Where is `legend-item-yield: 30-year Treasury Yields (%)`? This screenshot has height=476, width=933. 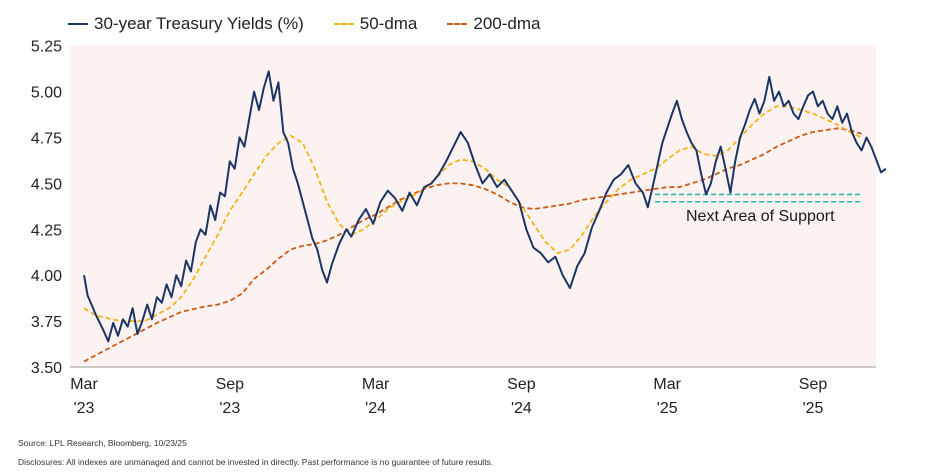
legend-item-yield: 30-year Treasury Yields (%) is located at coordinates (186, 24).